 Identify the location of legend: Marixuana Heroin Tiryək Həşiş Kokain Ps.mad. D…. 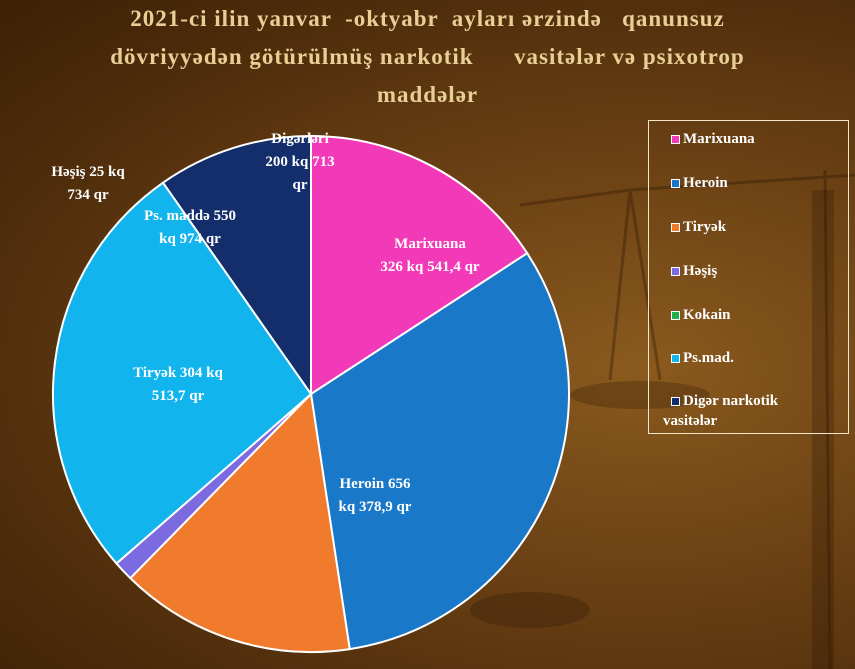
(748, 277).